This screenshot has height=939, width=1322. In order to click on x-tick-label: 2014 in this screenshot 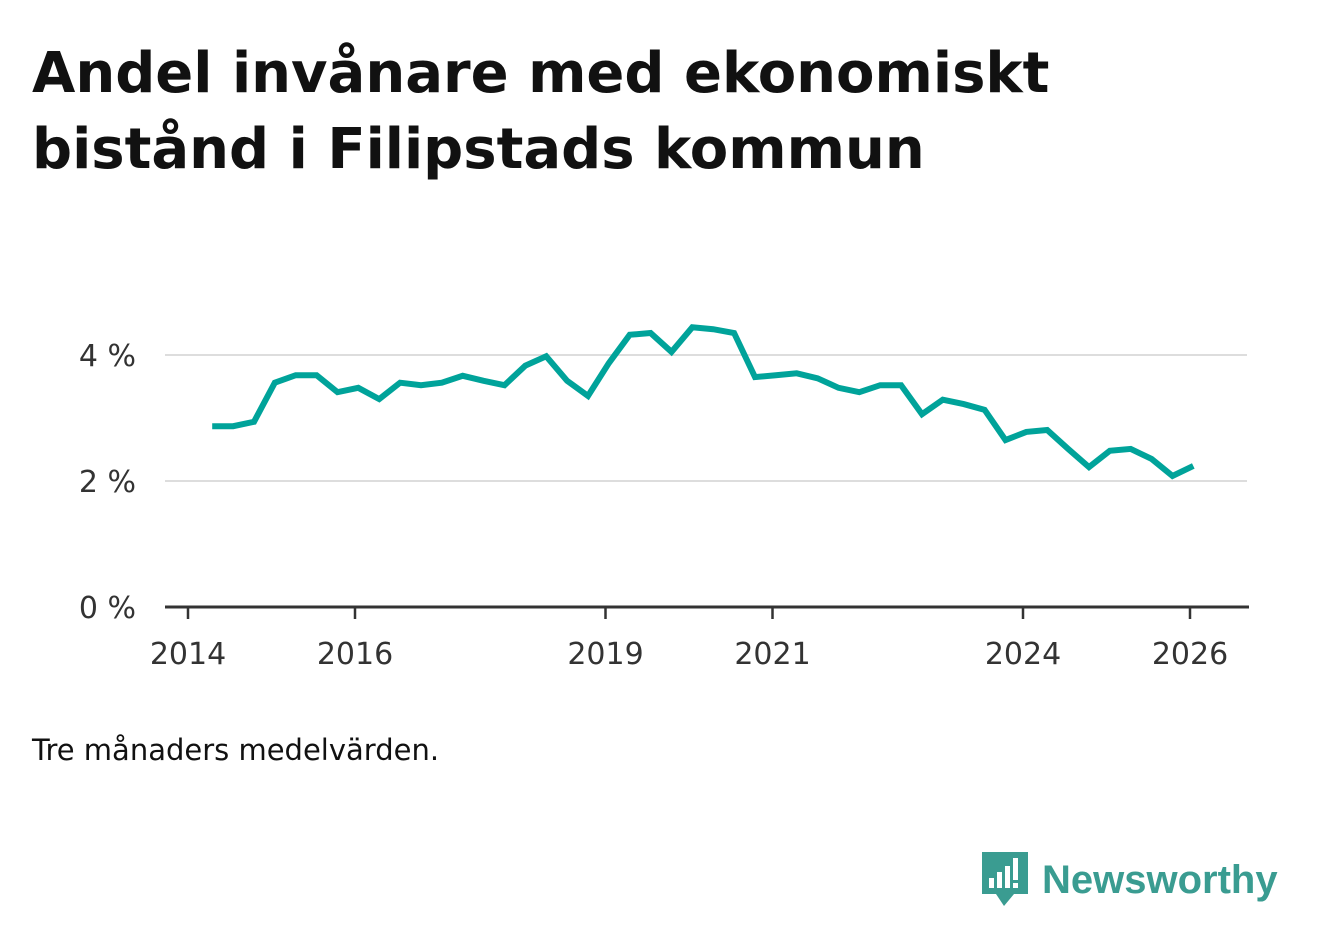, I will do `click(188, 654)`.